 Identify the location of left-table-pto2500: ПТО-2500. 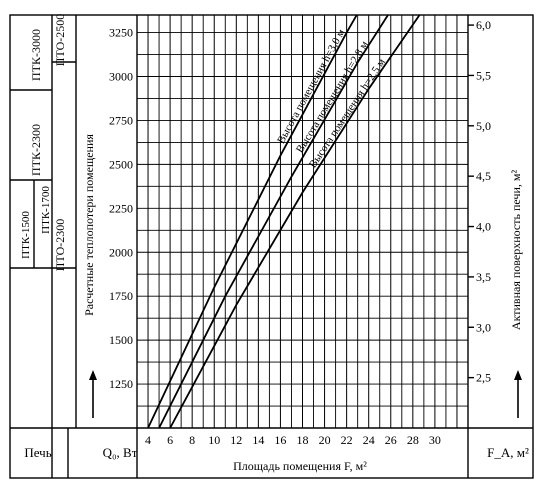
(60, 40).